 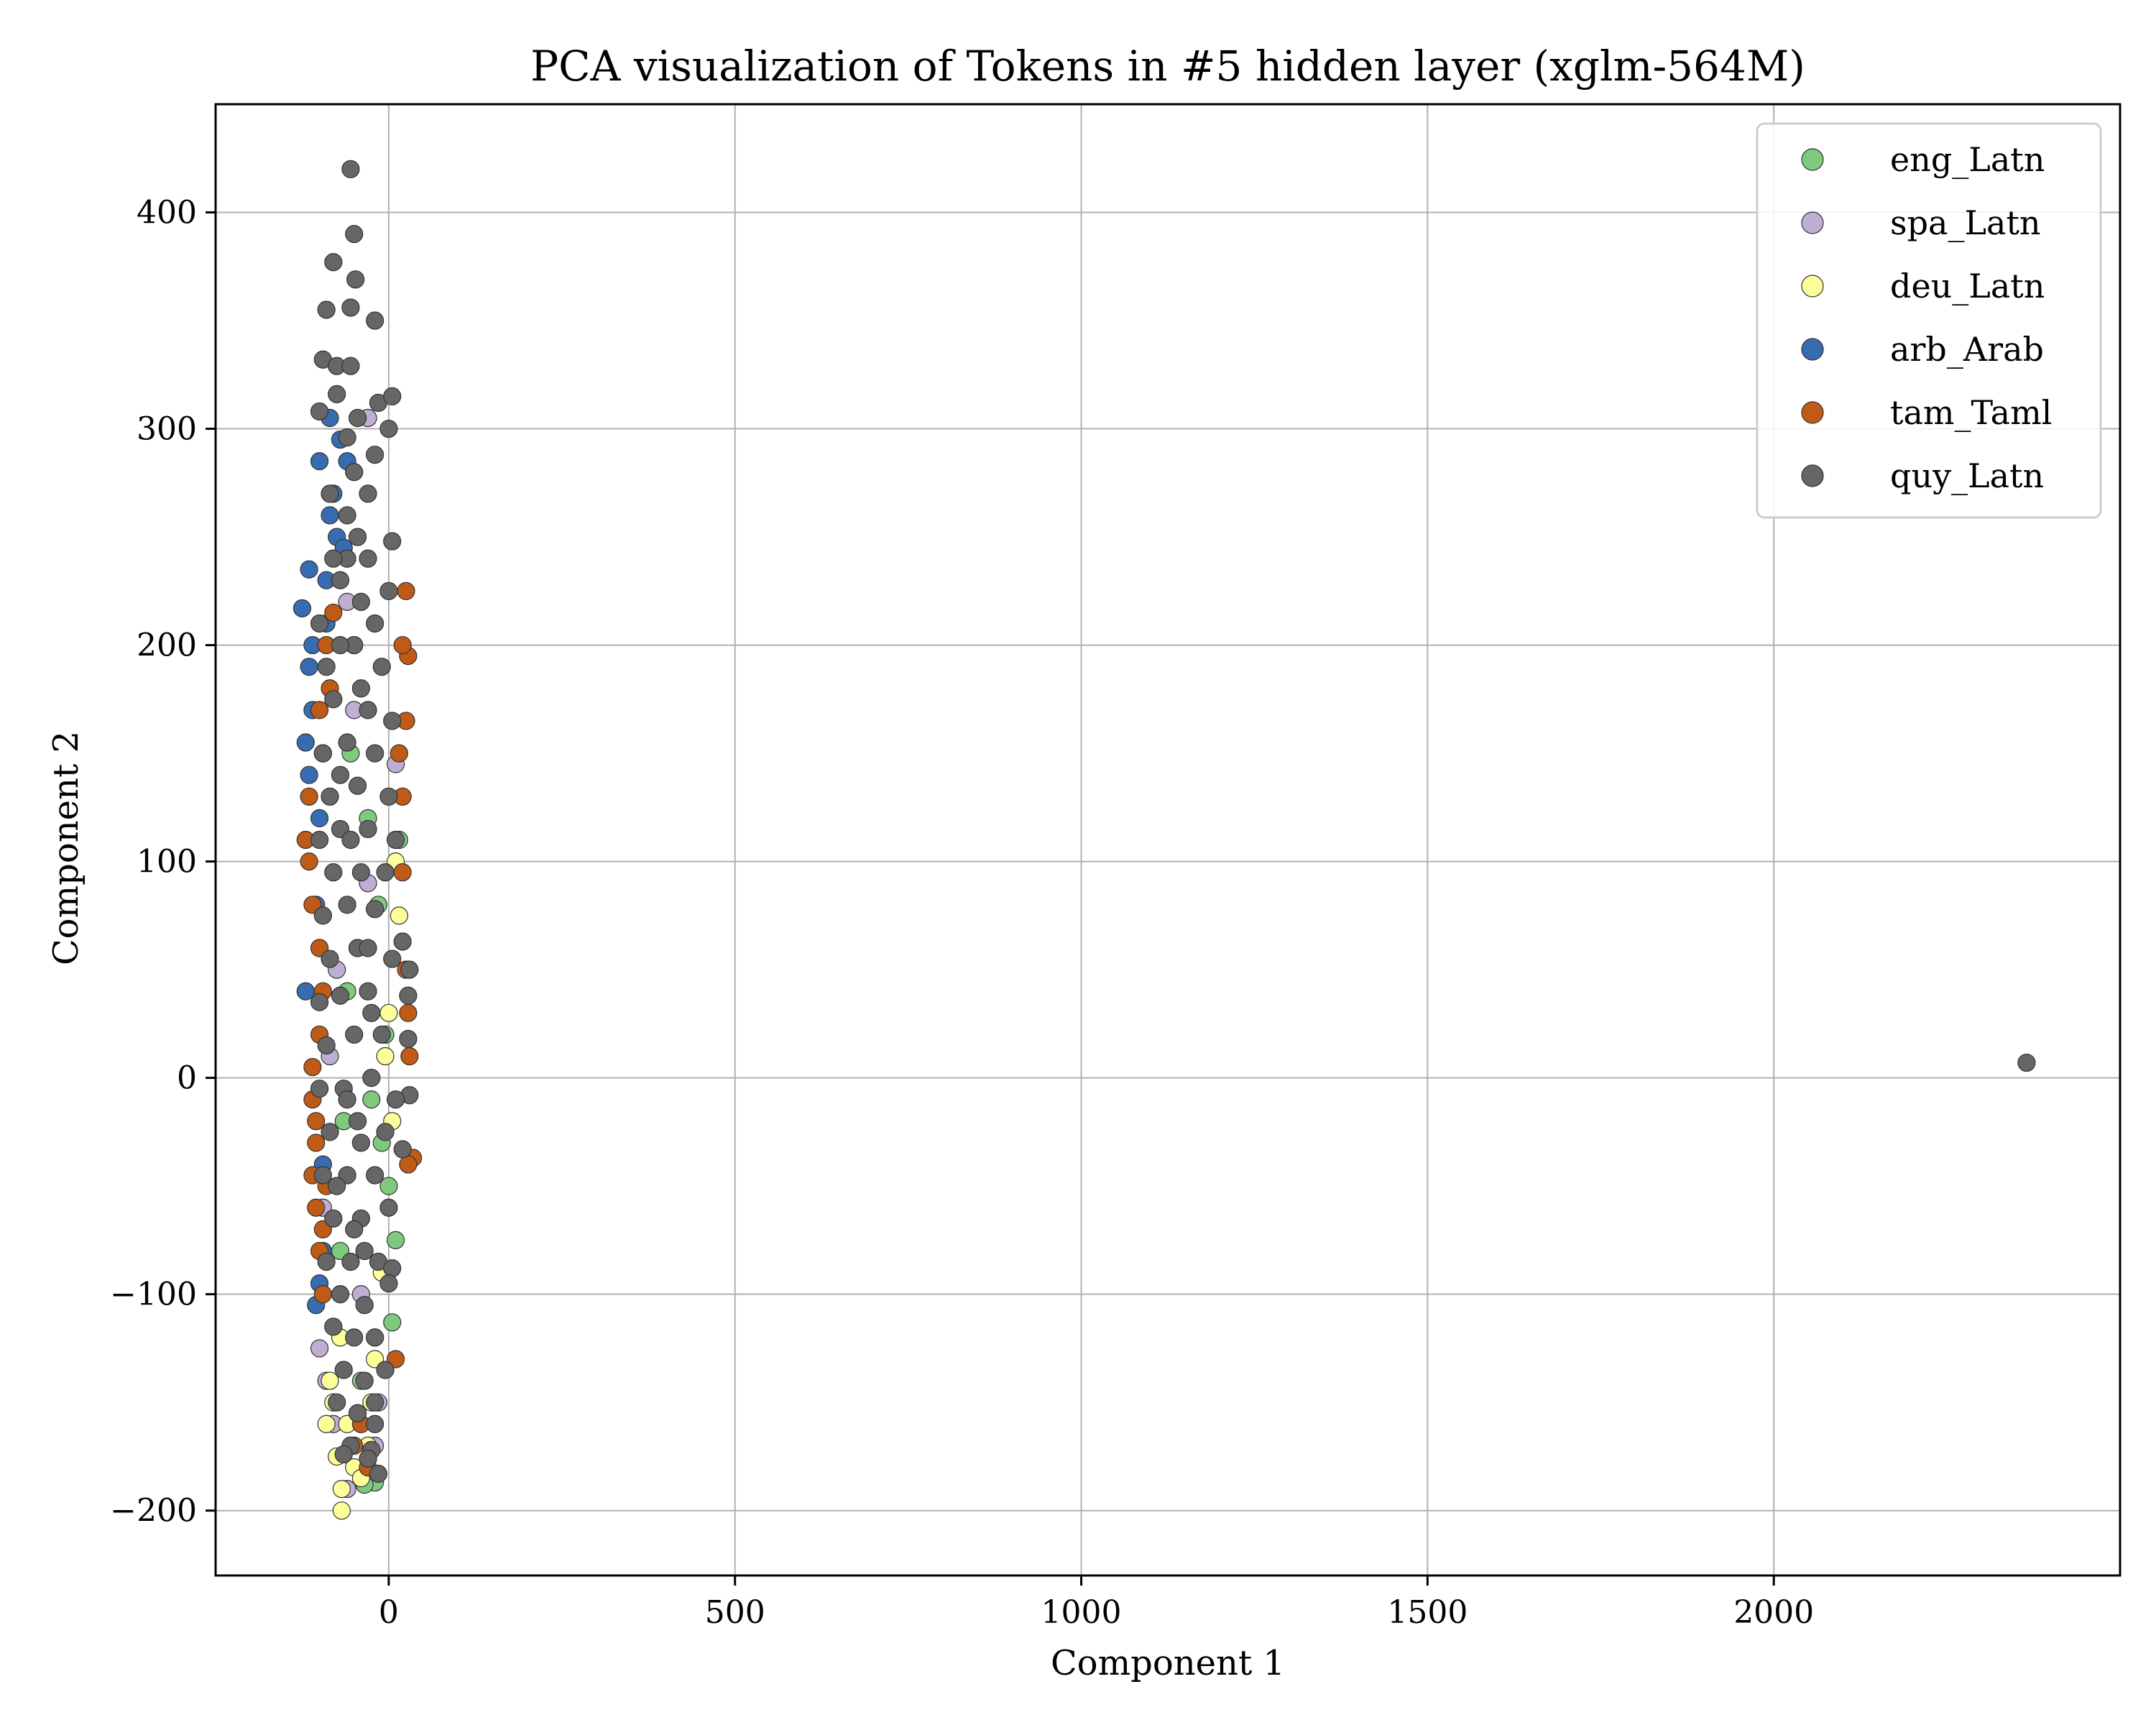 I want to click on legend-box, so click(x=1929, y=320).